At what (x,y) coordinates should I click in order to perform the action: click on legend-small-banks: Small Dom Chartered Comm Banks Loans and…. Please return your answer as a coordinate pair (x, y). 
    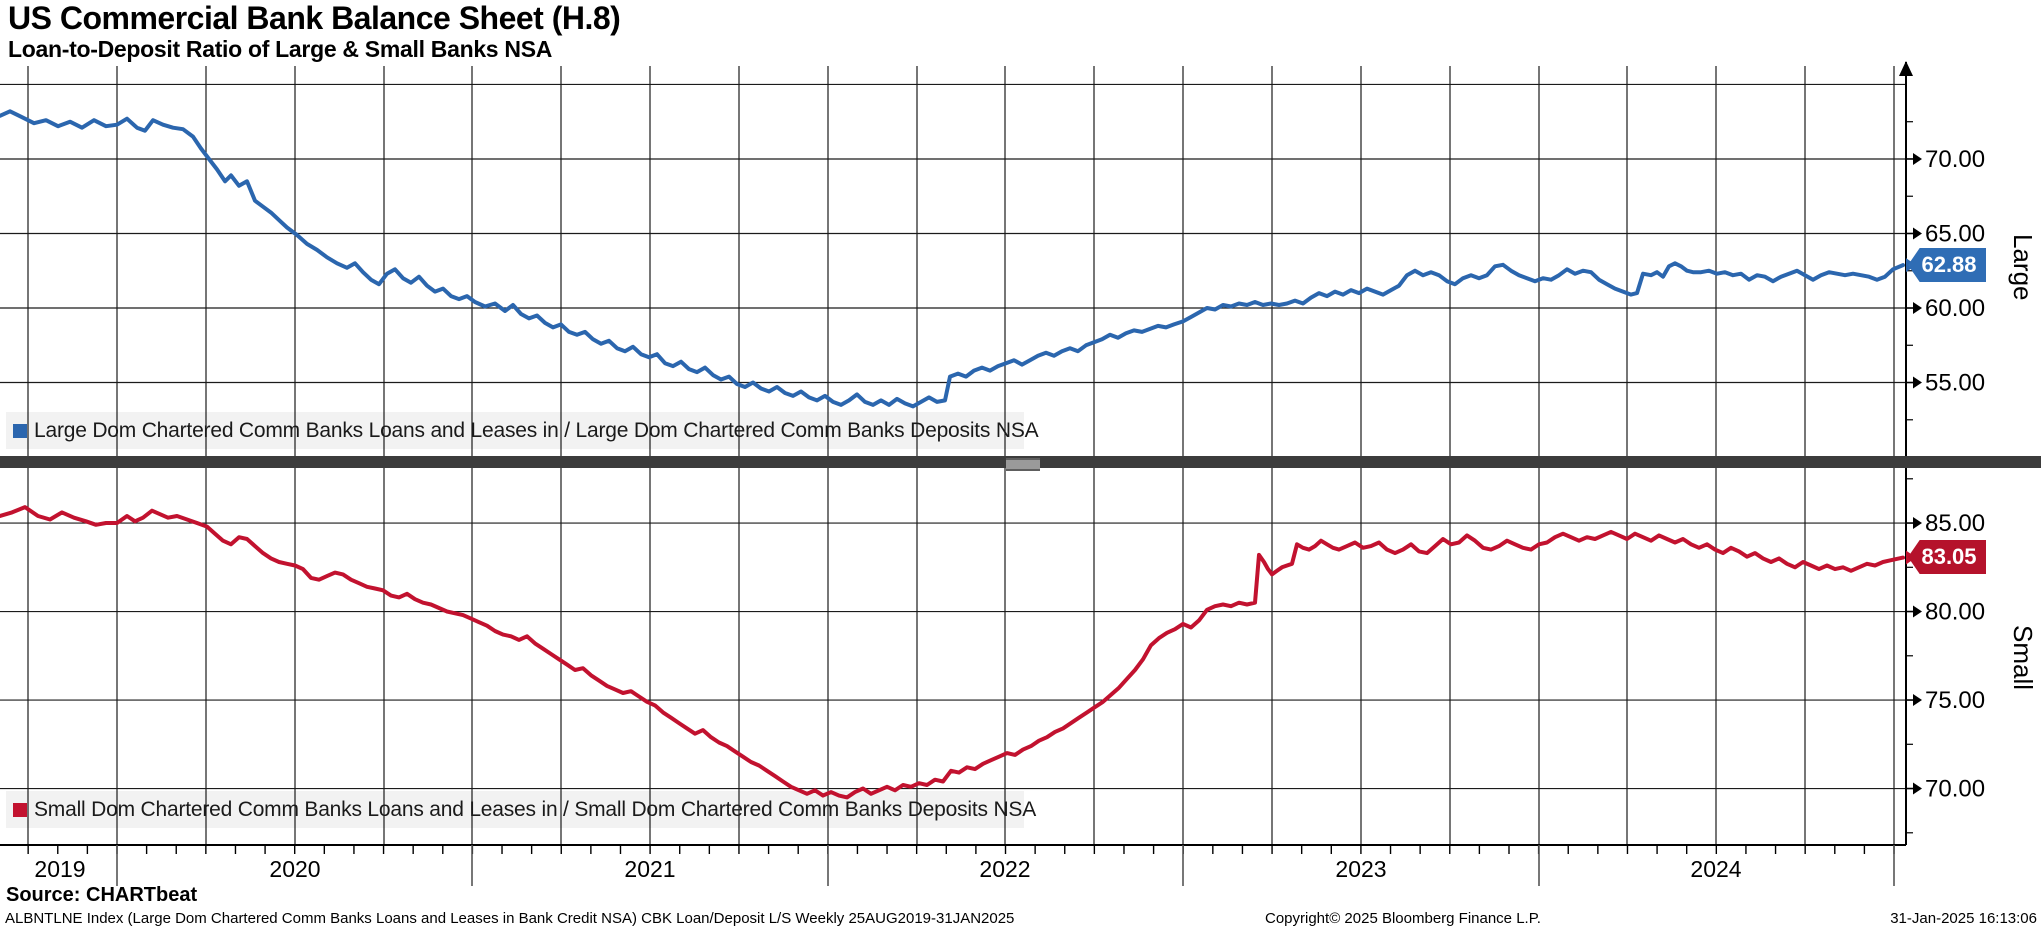
    Looking at the image, I should click on (521, 809).